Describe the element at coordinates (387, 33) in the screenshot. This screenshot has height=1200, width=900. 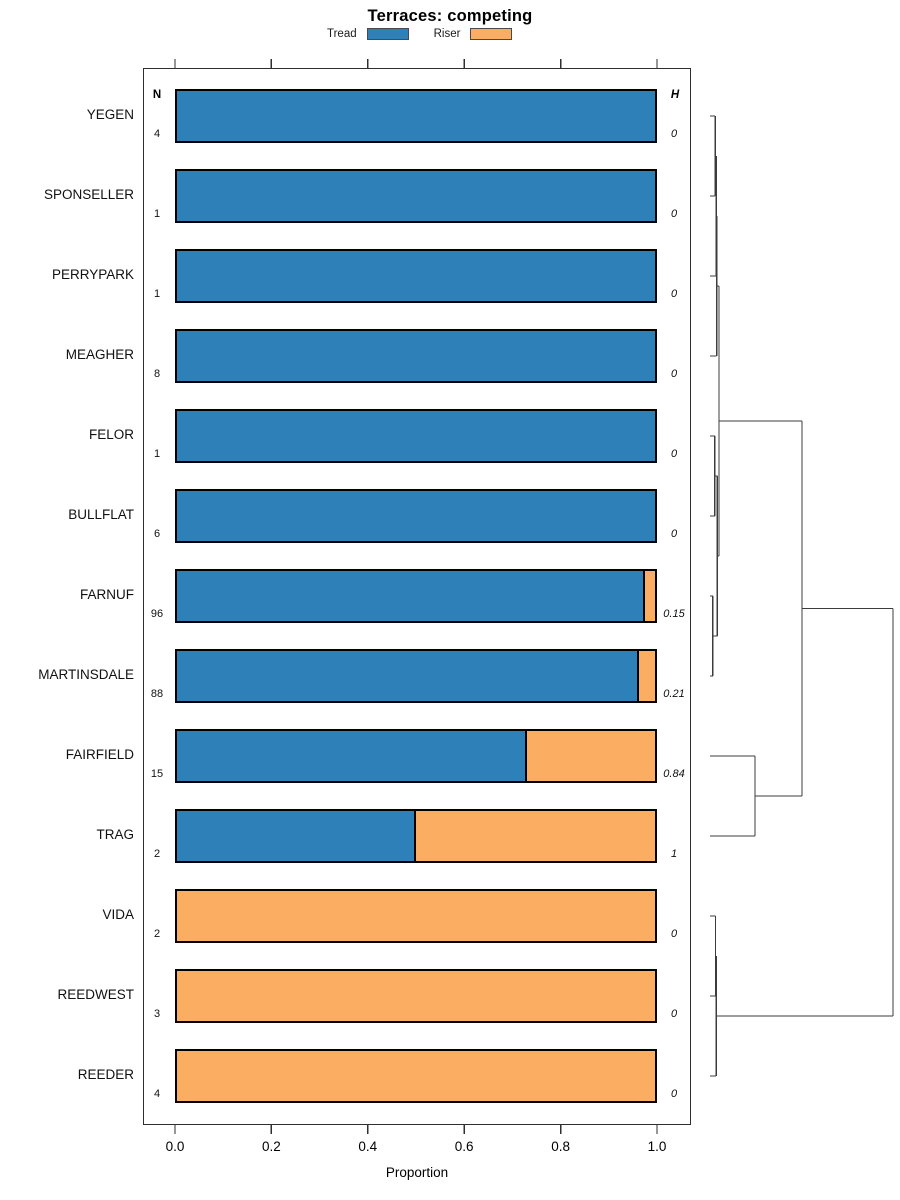
I see `legend-swatch-tread` at that location.